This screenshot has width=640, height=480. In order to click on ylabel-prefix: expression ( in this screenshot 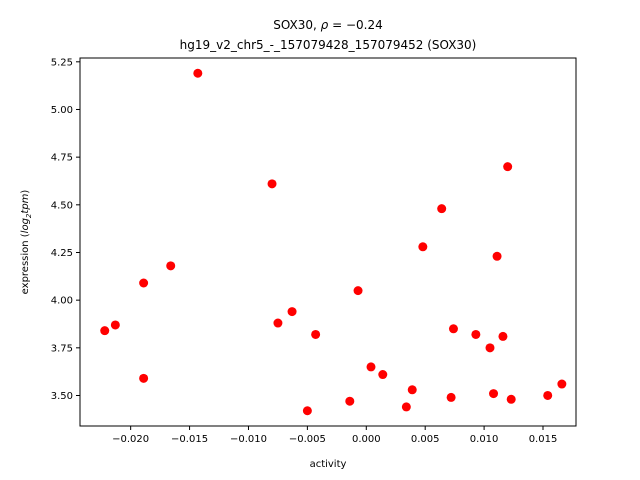, I will do `click(25, 263)`.